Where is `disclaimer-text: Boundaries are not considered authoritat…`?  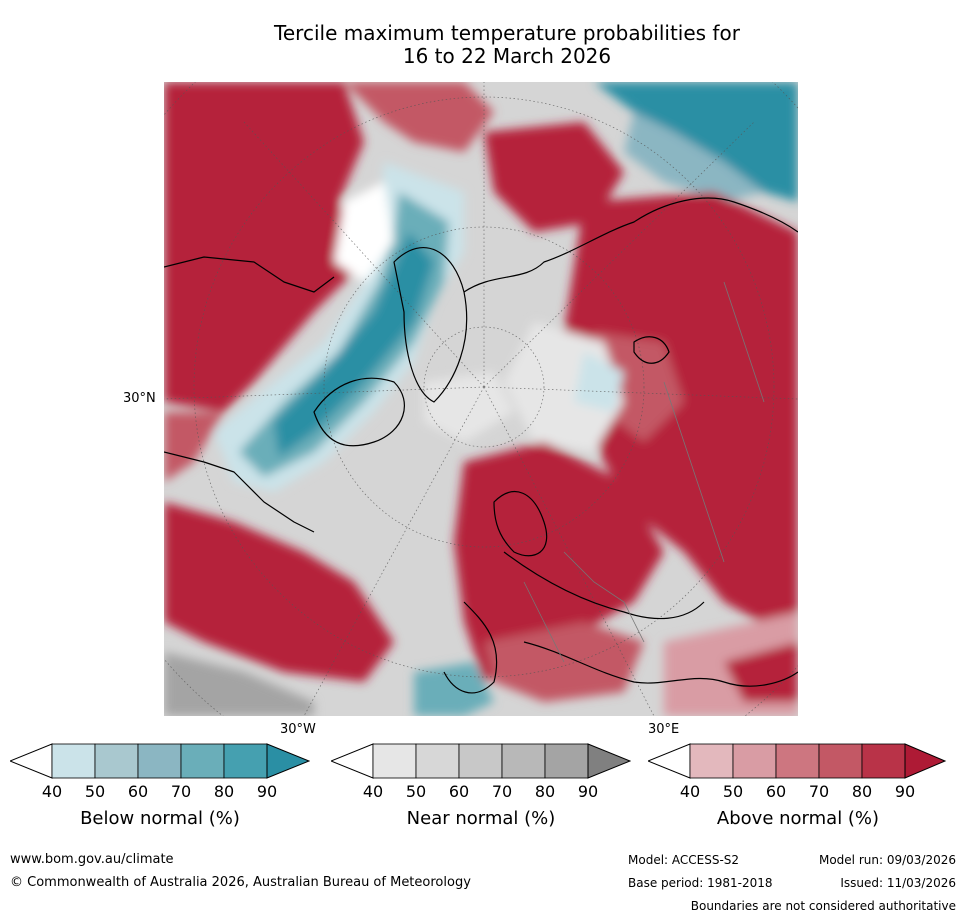 disclaimer-text: Boundaries are not considered authoritat… is located at coordinates (823, 906).